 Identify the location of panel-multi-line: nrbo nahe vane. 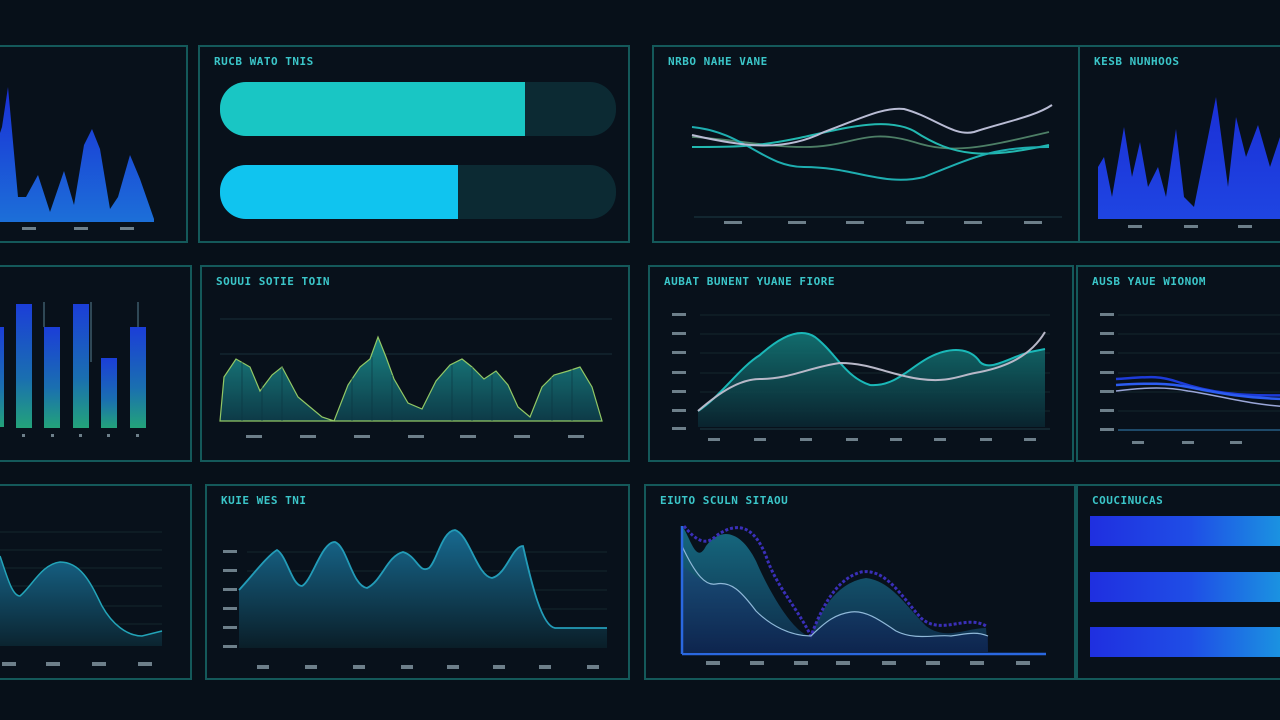
(866, 144).